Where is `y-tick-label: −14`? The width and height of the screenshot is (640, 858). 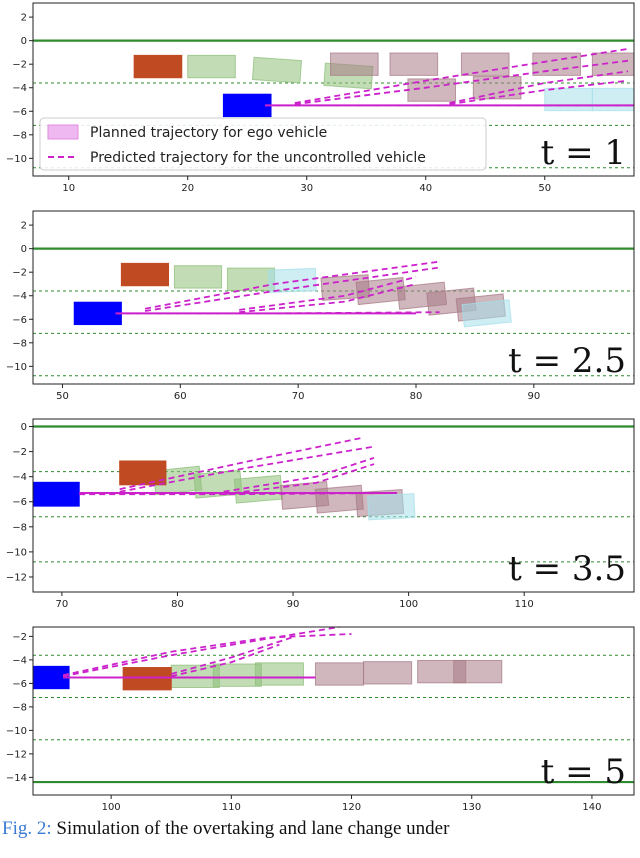
y-tick-label: −14 is located at coordinates (16, 778).